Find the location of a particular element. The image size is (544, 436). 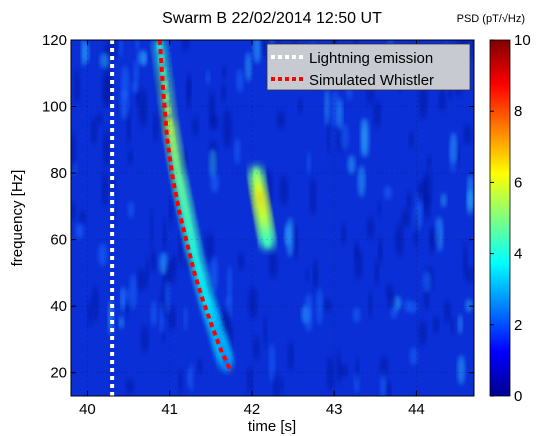

y-tick-label: 40 is located at coordinates (58, 306).